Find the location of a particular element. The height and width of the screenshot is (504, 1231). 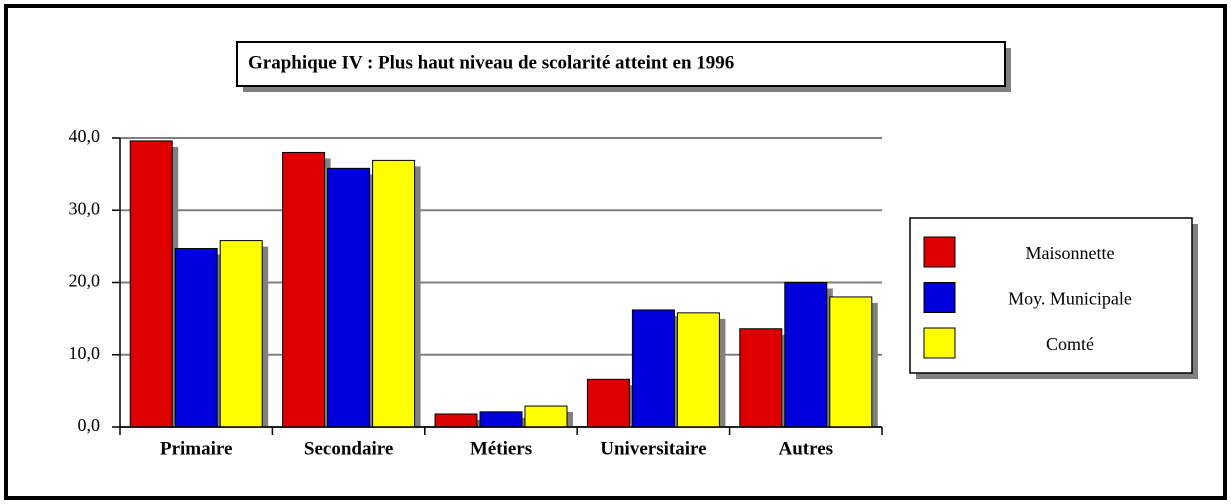

legend-label: Comté is located at coordinates (1070, 344).